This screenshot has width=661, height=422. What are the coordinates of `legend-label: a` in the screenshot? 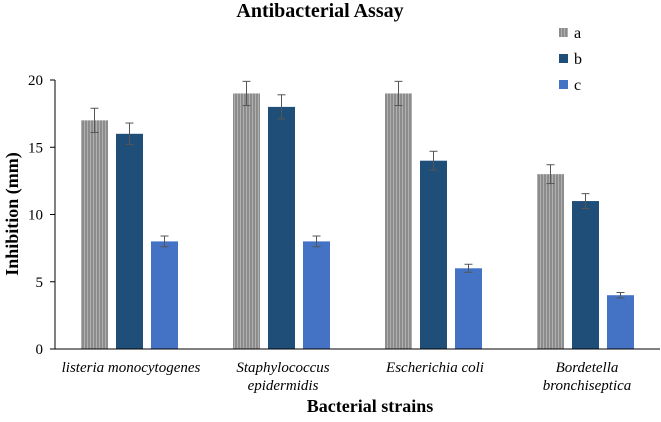 It's located at (577, 33).